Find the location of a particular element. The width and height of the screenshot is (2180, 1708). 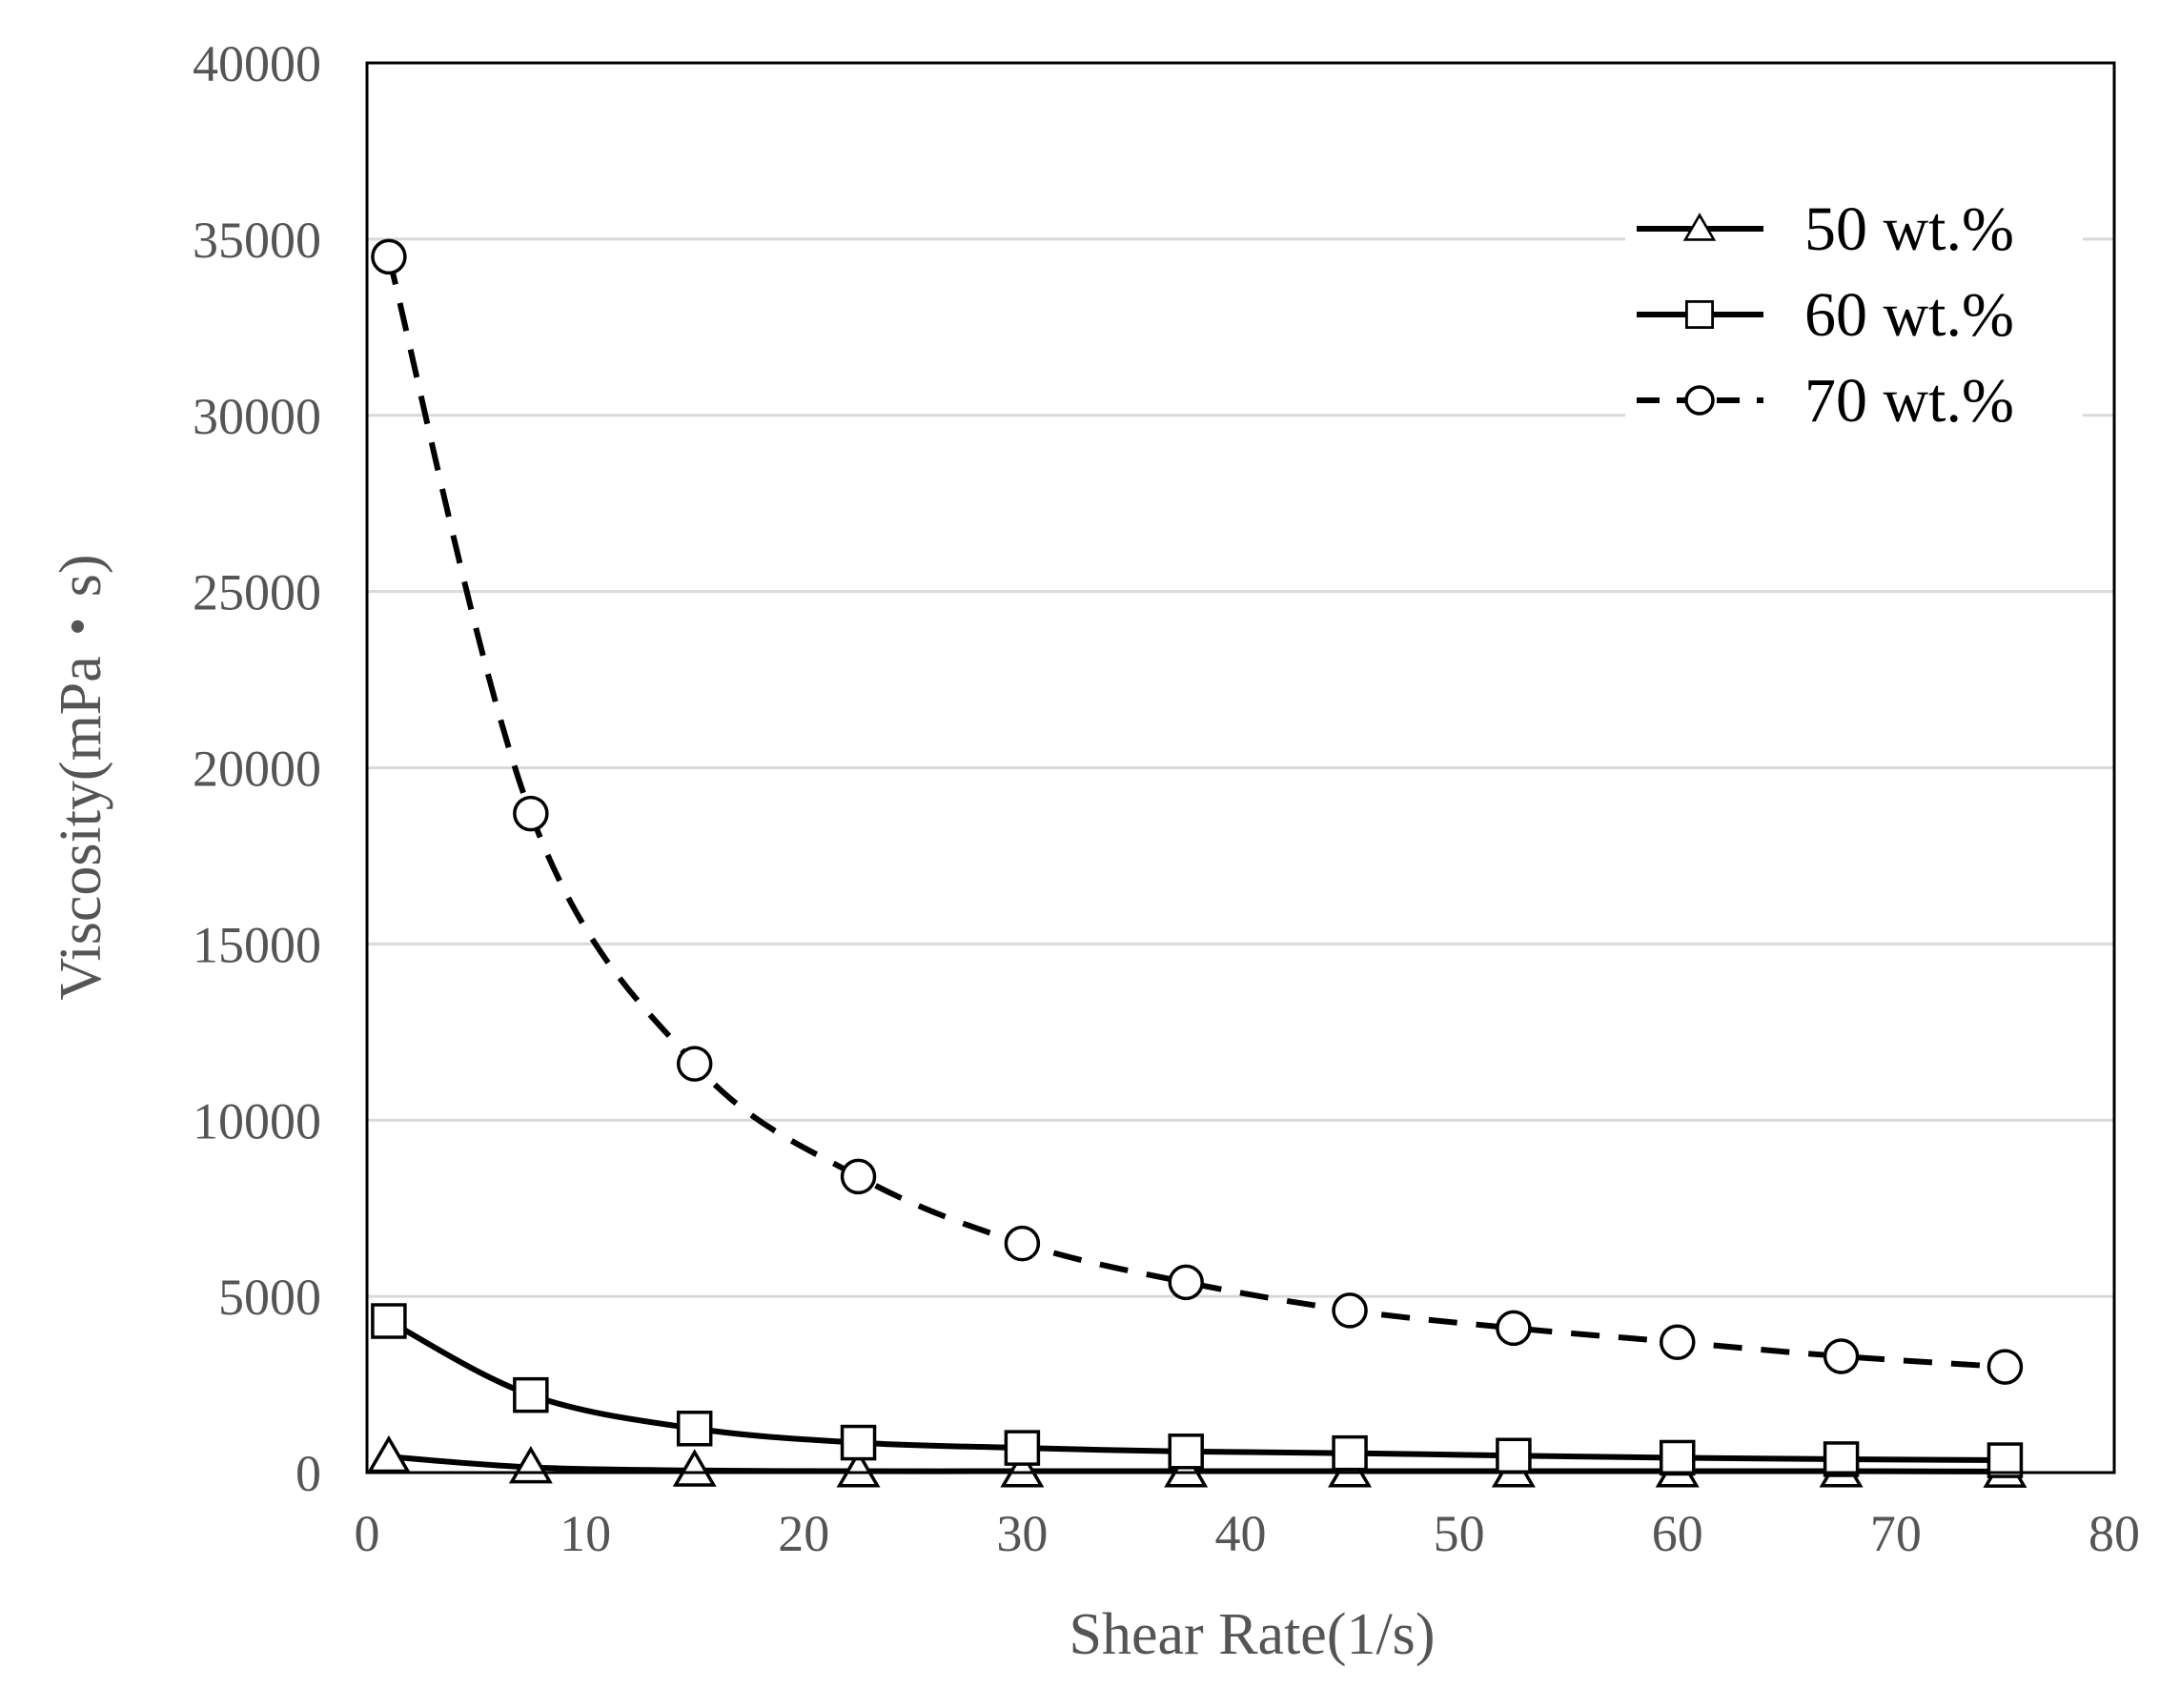

legend-marker-triangle is located at coordinates (1700, 227).